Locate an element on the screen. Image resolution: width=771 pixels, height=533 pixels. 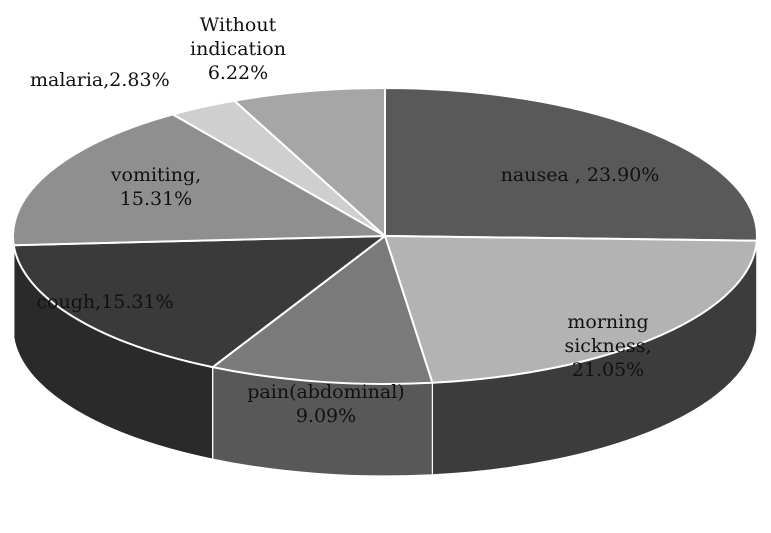
pie-label-0: nausea , 23.90% is located at coordinates (580, 175).